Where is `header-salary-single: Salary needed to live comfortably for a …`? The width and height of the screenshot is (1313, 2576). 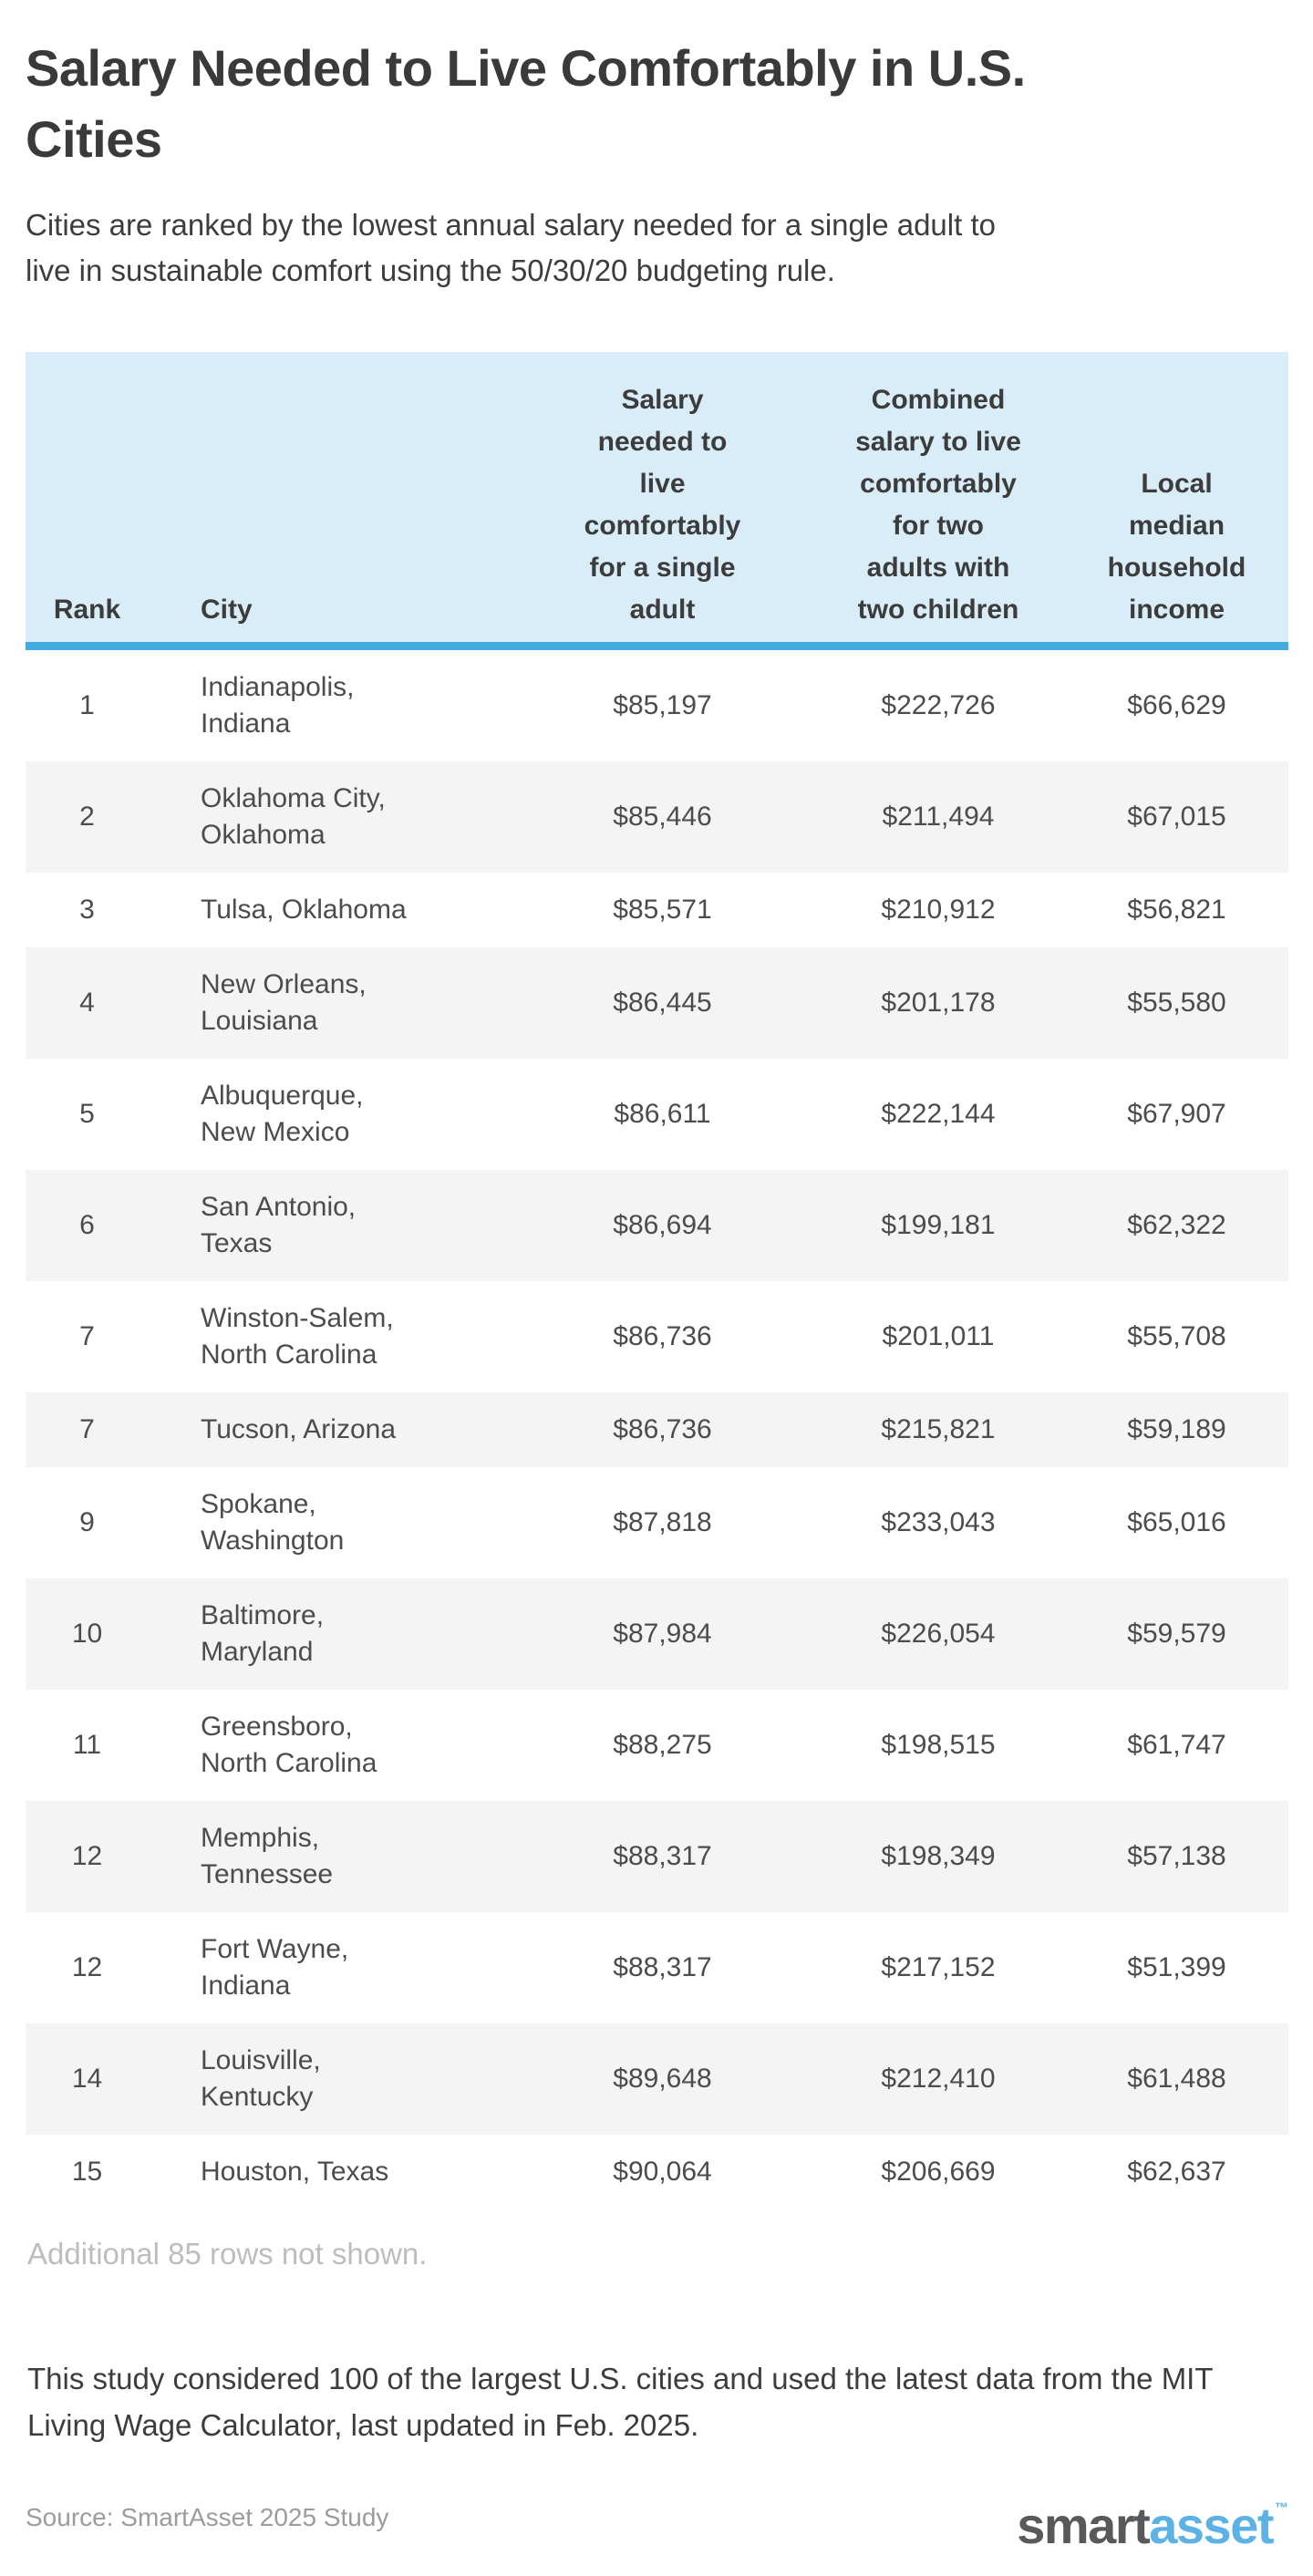 header-salary-single: Salary needed to live comfortably for a … is located at coordinates (662, 501).